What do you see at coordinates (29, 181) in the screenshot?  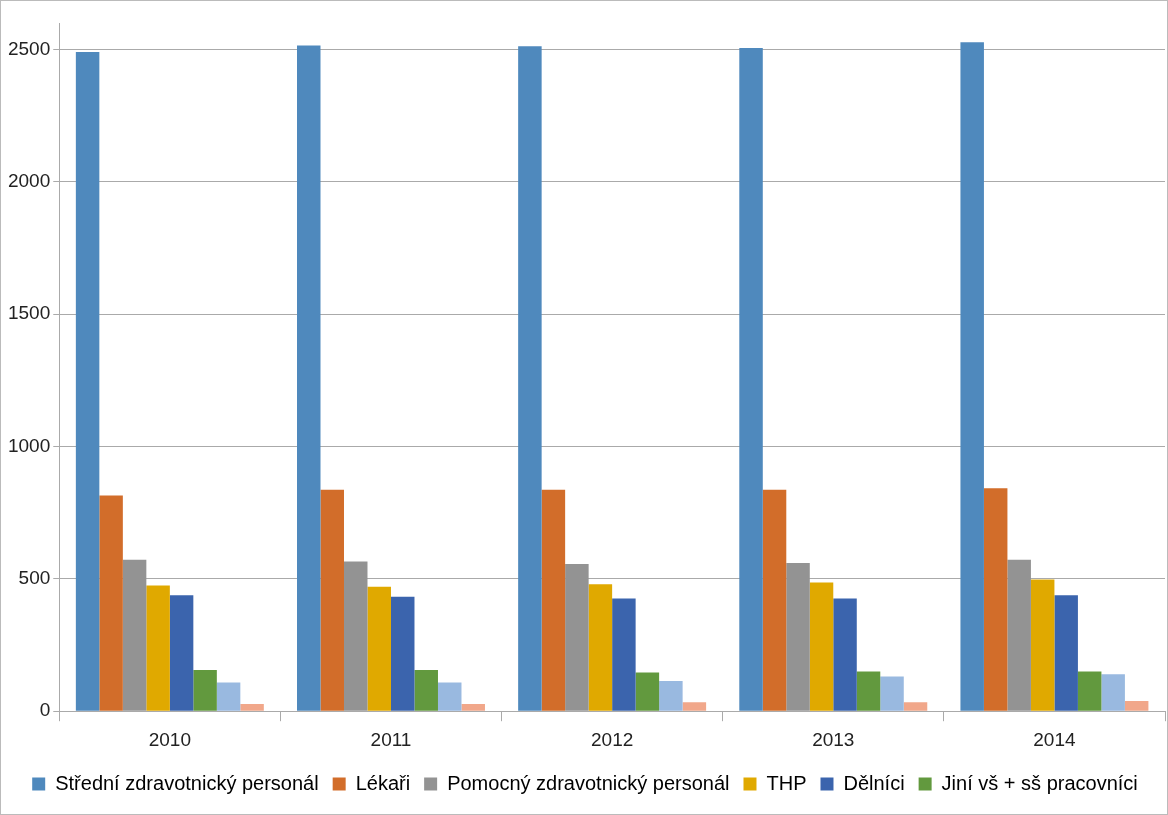 I see `y-tick-label: 2000` at bounding box center [29, 181].